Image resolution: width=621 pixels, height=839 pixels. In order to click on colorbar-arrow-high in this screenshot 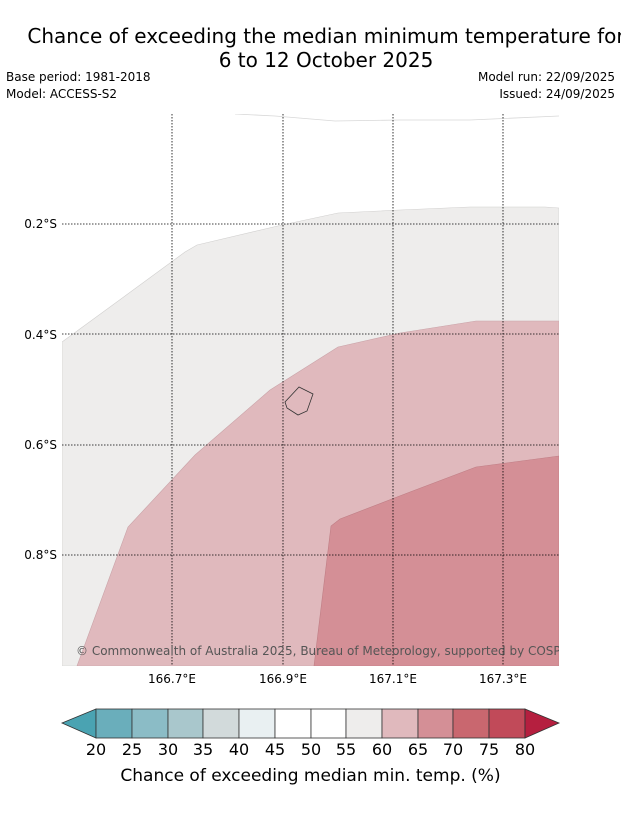, I will do `click(542, 723)`.